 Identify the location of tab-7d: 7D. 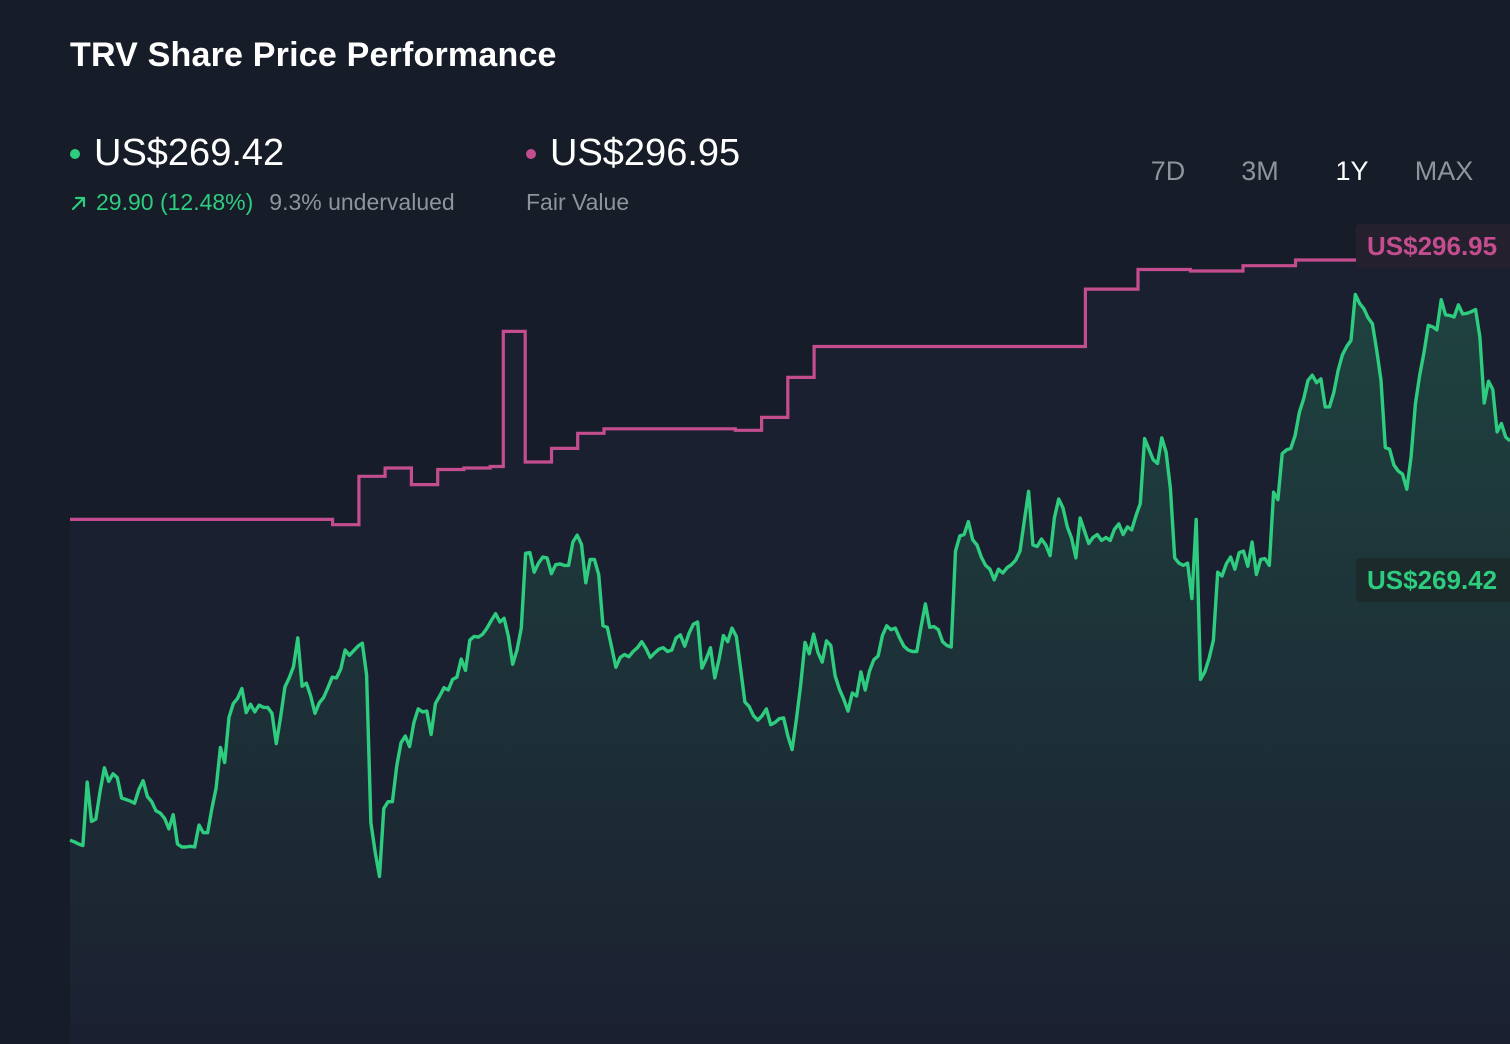
(1168, 171).